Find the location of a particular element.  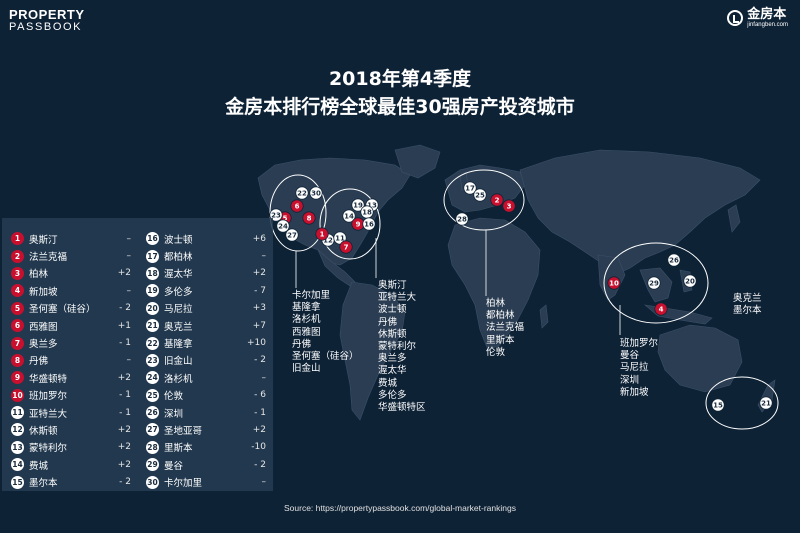

ranking-row: 10 班加罗尔 - 1 is located at coordinates (71, 395).